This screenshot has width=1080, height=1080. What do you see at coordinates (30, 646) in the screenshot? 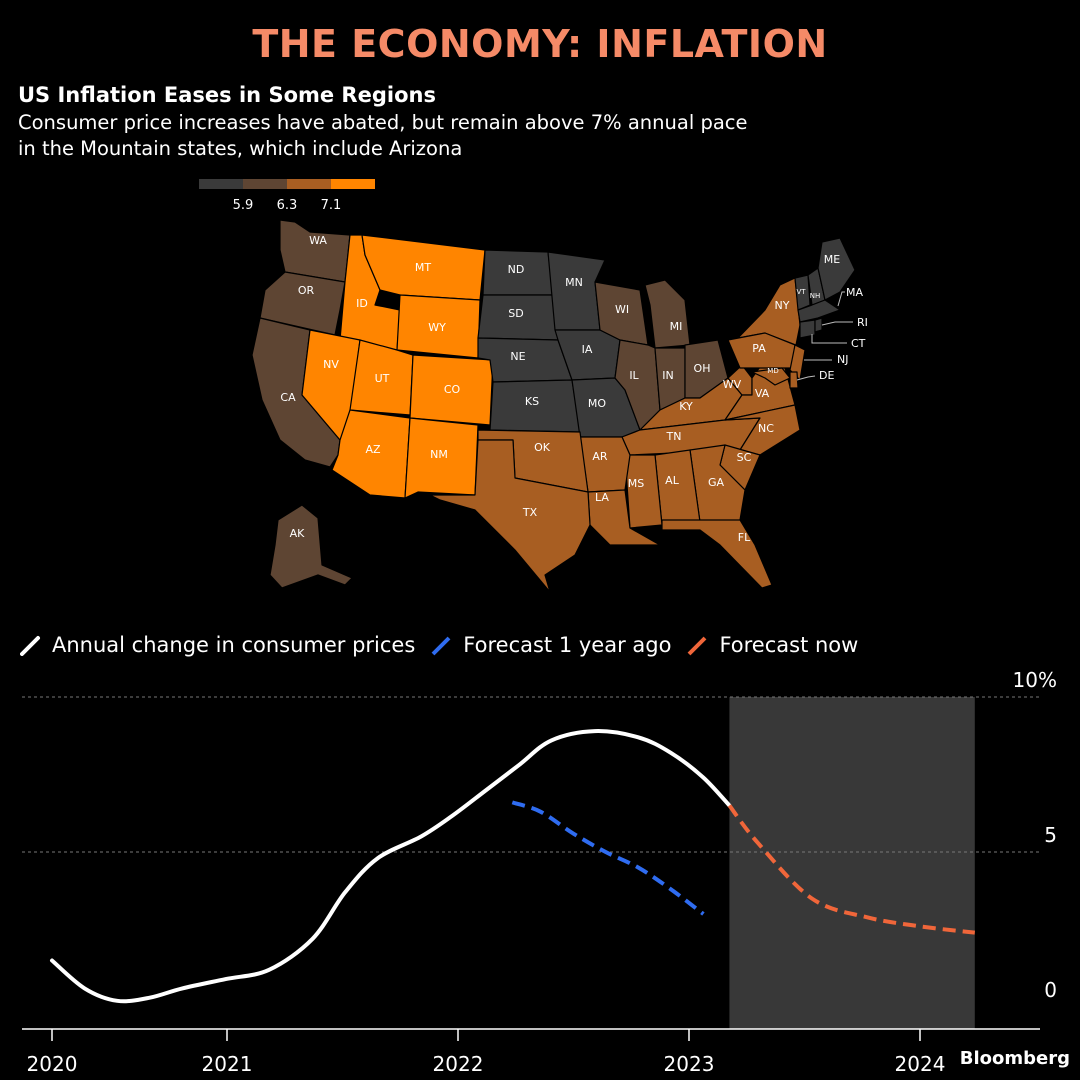
I see `legend-line-actual` at bounding box center [30, 646].